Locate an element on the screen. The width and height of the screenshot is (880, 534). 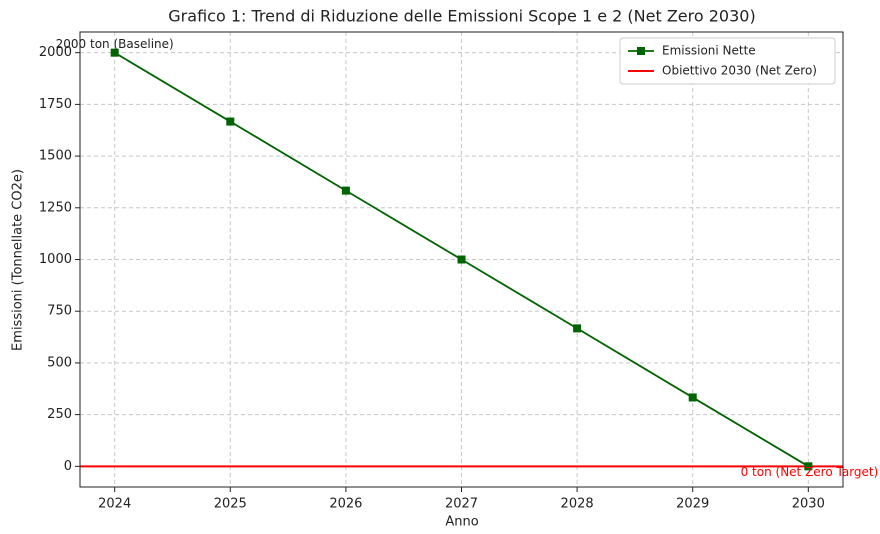
legend-box is located at coordinates (727, 61).